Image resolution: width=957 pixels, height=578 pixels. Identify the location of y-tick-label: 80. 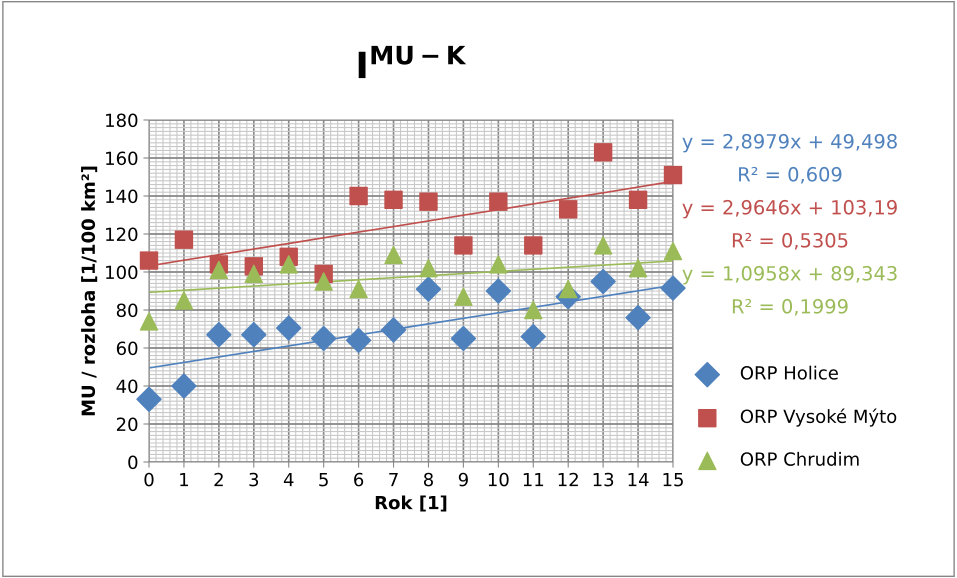
(127, 310).